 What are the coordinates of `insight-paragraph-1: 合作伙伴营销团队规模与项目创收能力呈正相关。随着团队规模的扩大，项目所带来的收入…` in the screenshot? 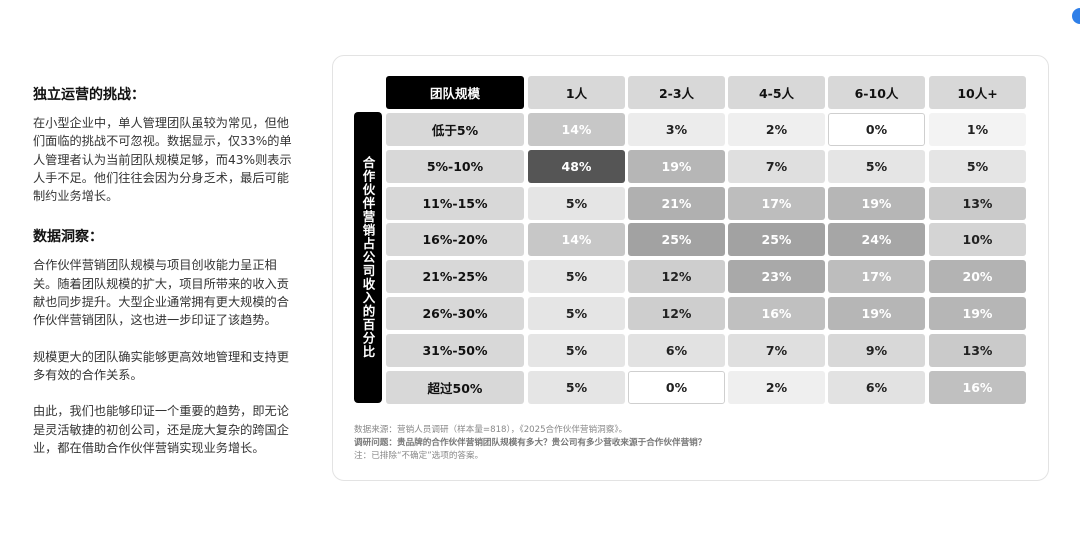 It's located at (161, 293).